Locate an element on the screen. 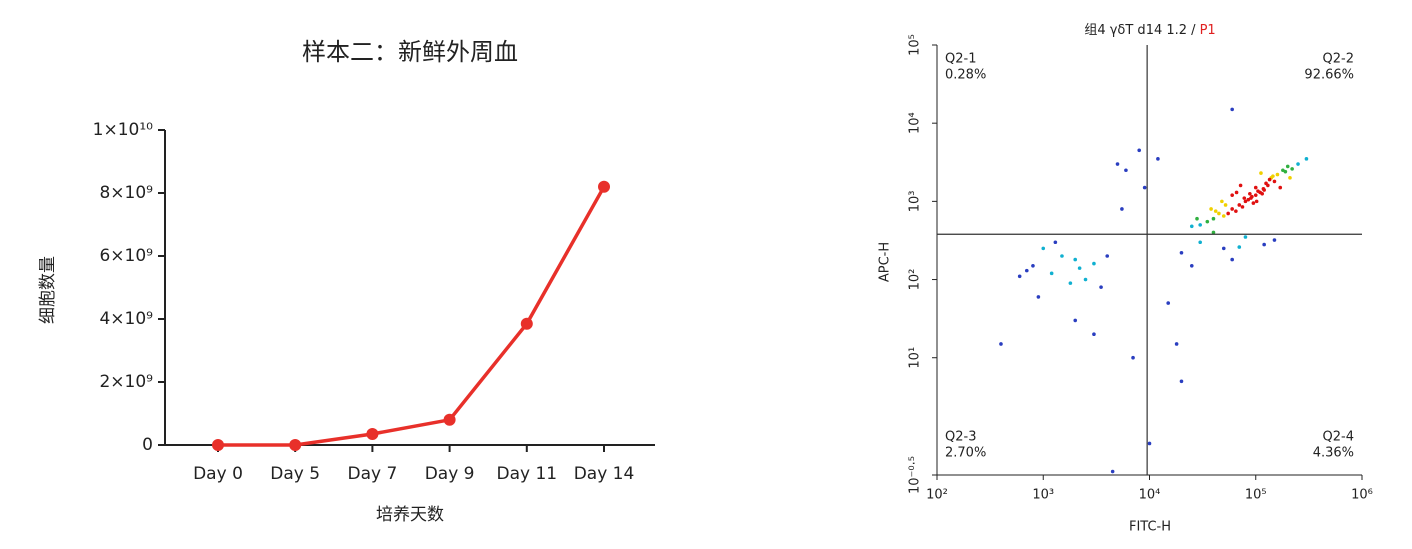 This screenshot has height=549, width=1412. quadrant-percent: 4.36% is located at coordinates (1333, 453).